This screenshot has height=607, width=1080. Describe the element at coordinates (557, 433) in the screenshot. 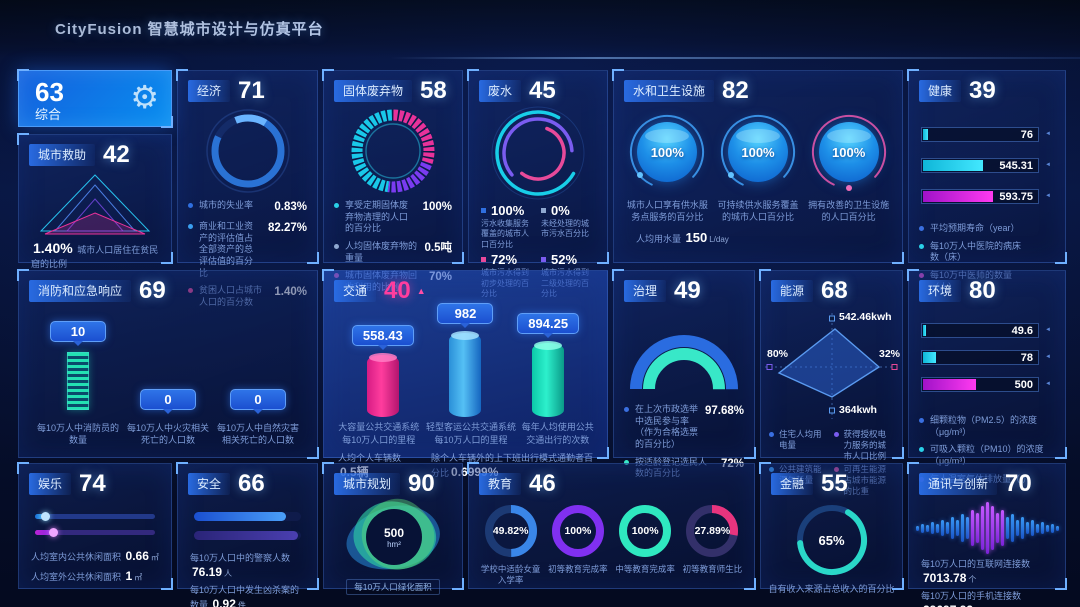

I see `bar-label: 每年人均使用公共交通出行的次数` at that location.